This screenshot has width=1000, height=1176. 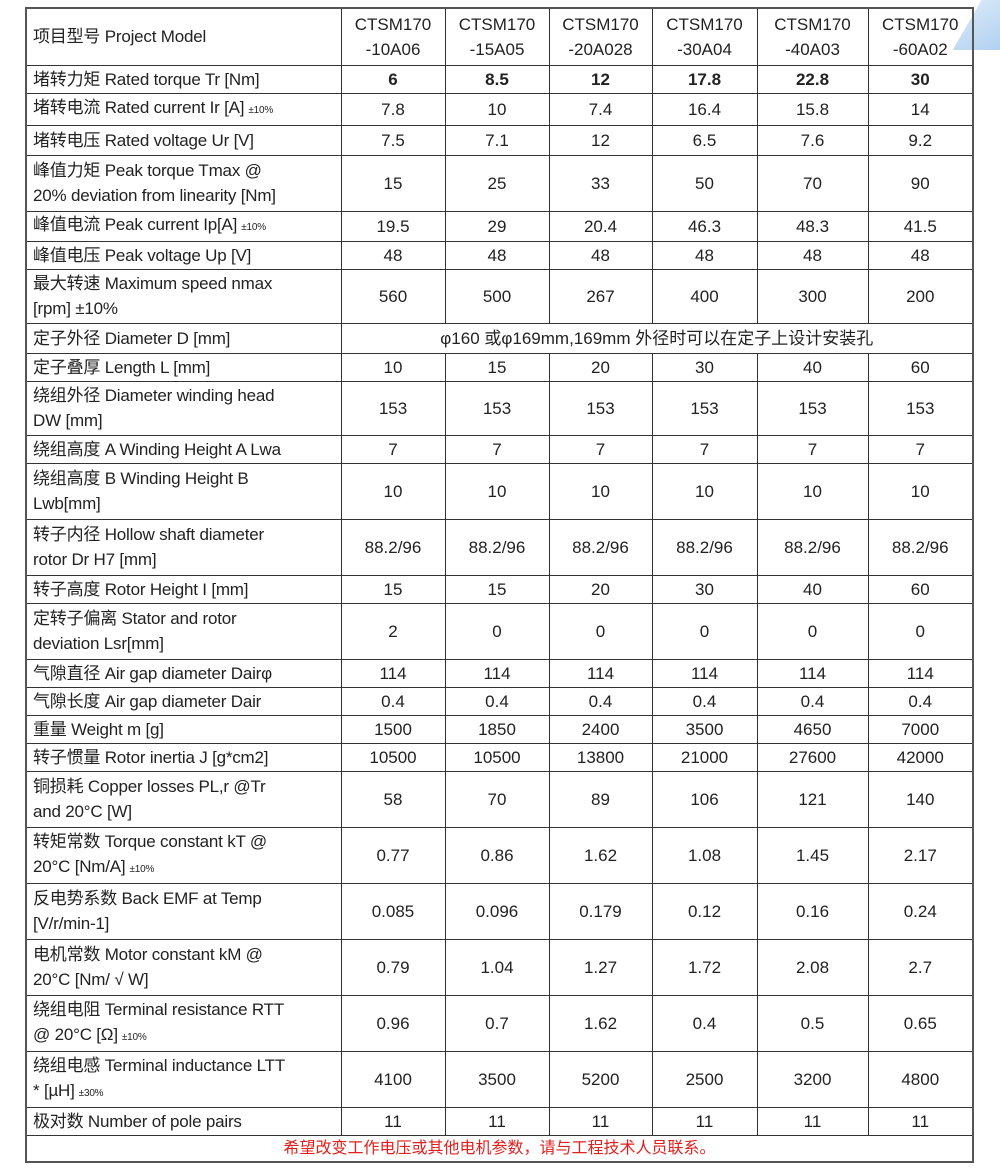 What do you see at coordinates (147, 911) in the screenshot?
I see `row-label-text: 反电势系数 Back EMF at Temp [V/r/min-1]` at bounding box center [147, 911].